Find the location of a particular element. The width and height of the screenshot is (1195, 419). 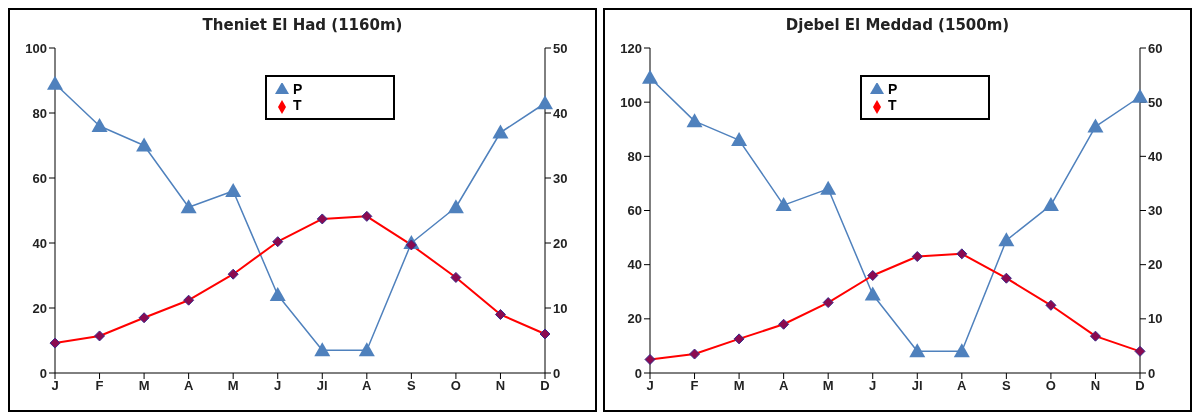

y2-tick-label: 60 is located at coordinates (1155, 48).